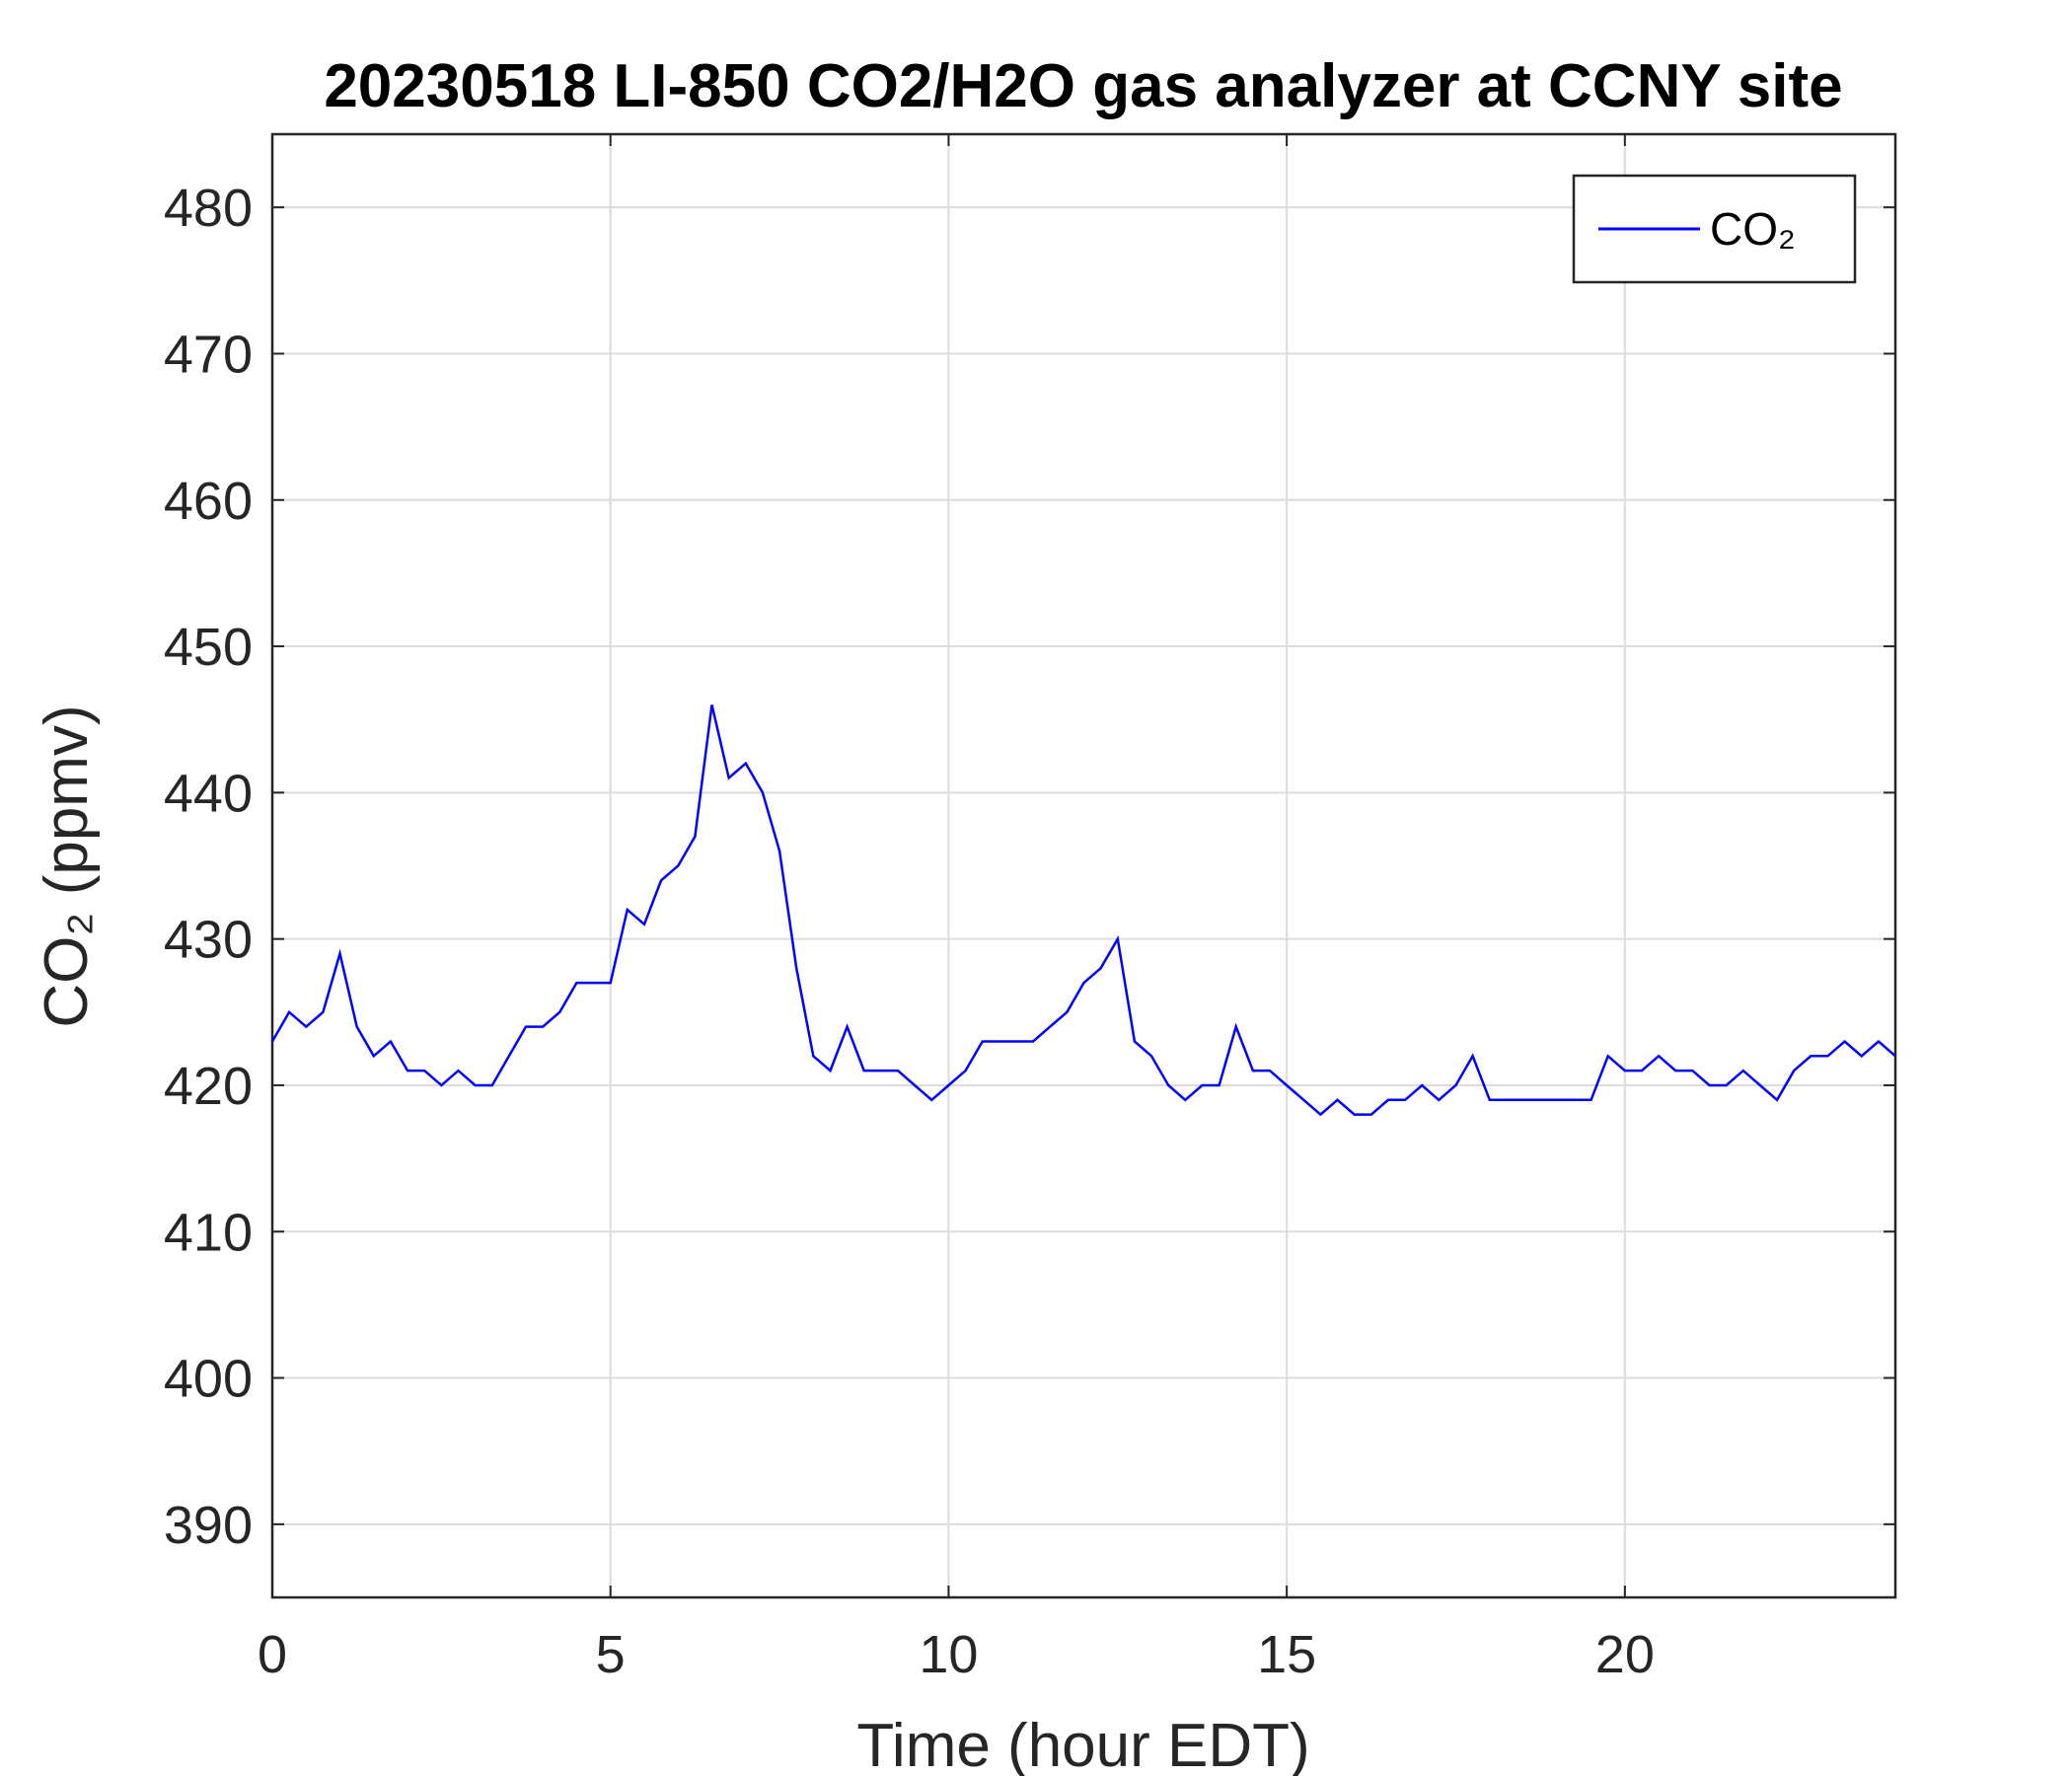  What do you see at coordinates (209, 794) in the screenshot?
I see `y-tick-label: 440` at bounding box center [209, 794].